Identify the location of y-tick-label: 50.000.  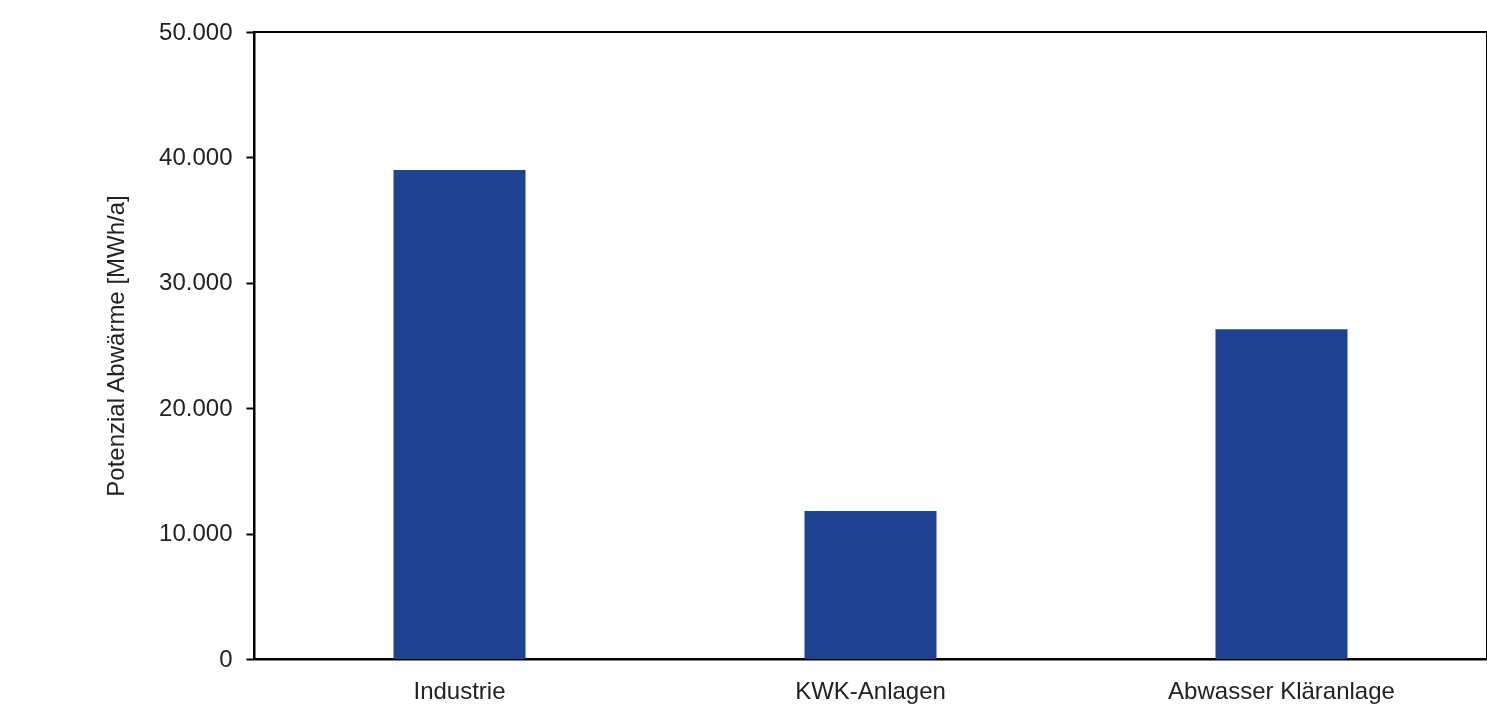
(196, 31).